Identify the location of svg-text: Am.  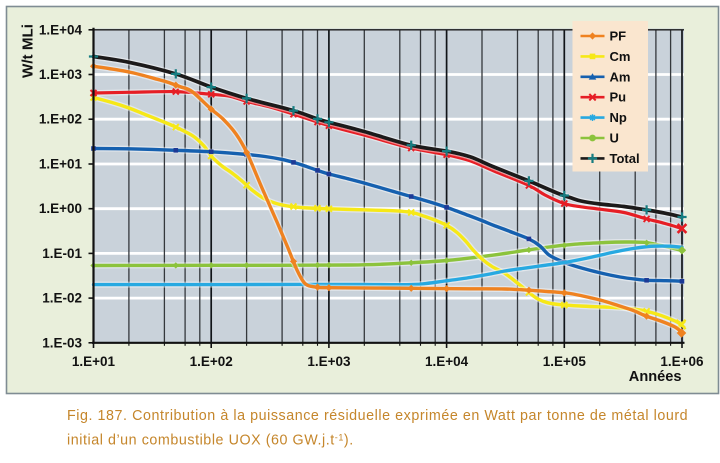
(620, 76).